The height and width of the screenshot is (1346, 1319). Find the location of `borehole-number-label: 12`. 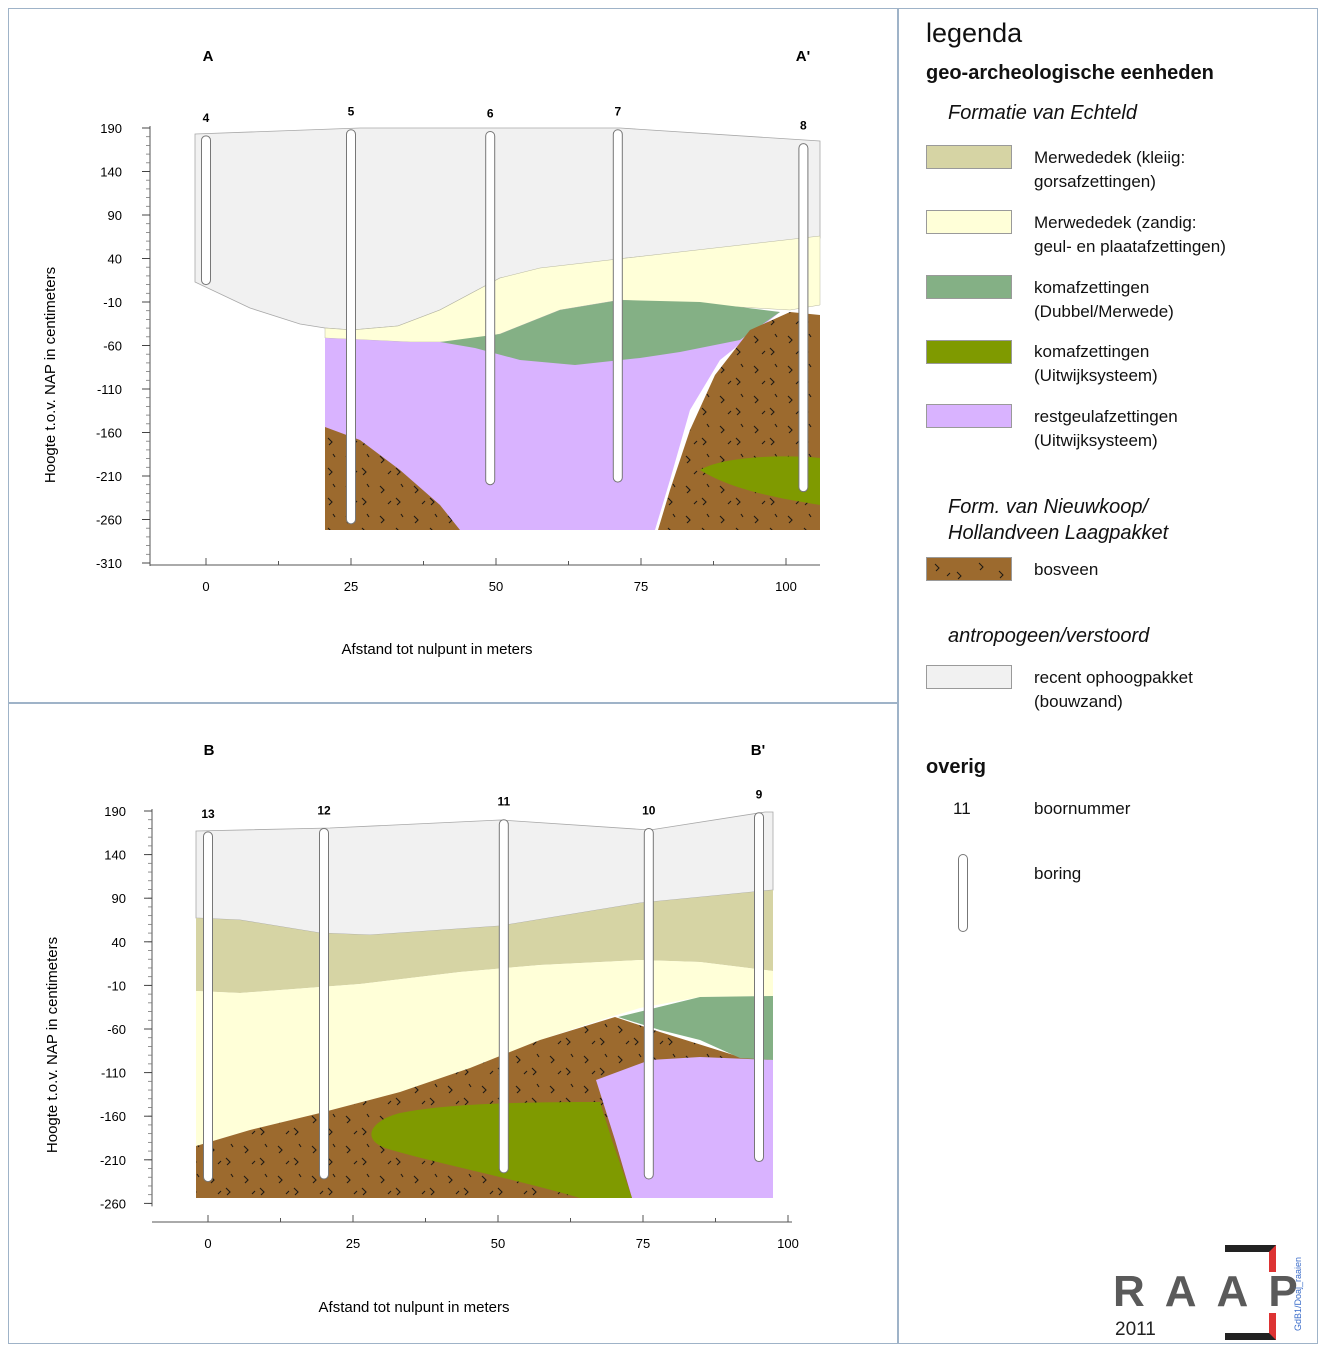

borehole-number-label: 12 is located at coordinates (324, 810).